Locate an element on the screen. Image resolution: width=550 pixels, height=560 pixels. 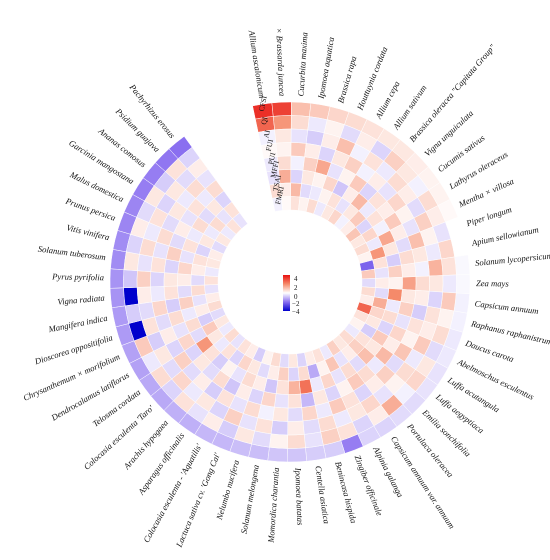
species-label-allium-ascalonicum: Allium ascalonicum is located at coordinates (257, 64).